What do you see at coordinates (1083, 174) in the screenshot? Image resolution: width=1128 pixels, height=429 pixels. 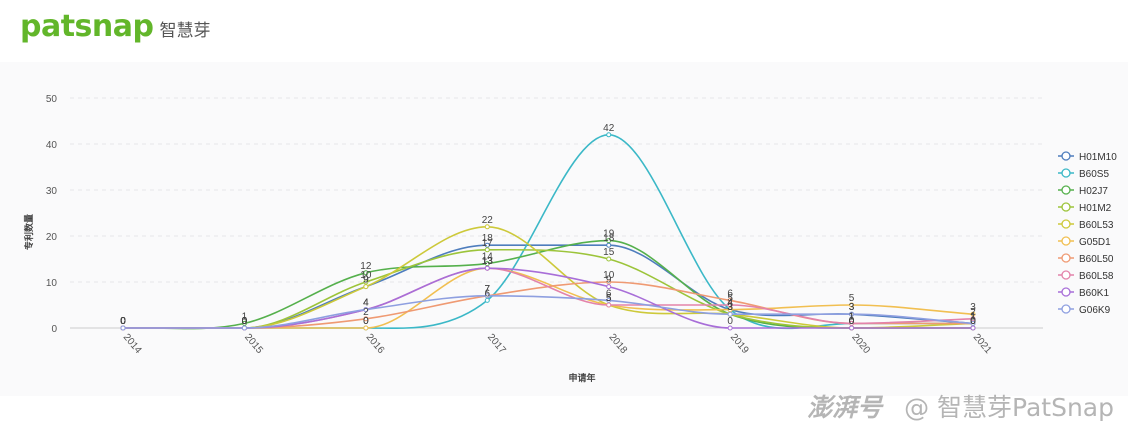 I see `legend-item-b60s5: B60S5` at bounding box center [1083, 174].